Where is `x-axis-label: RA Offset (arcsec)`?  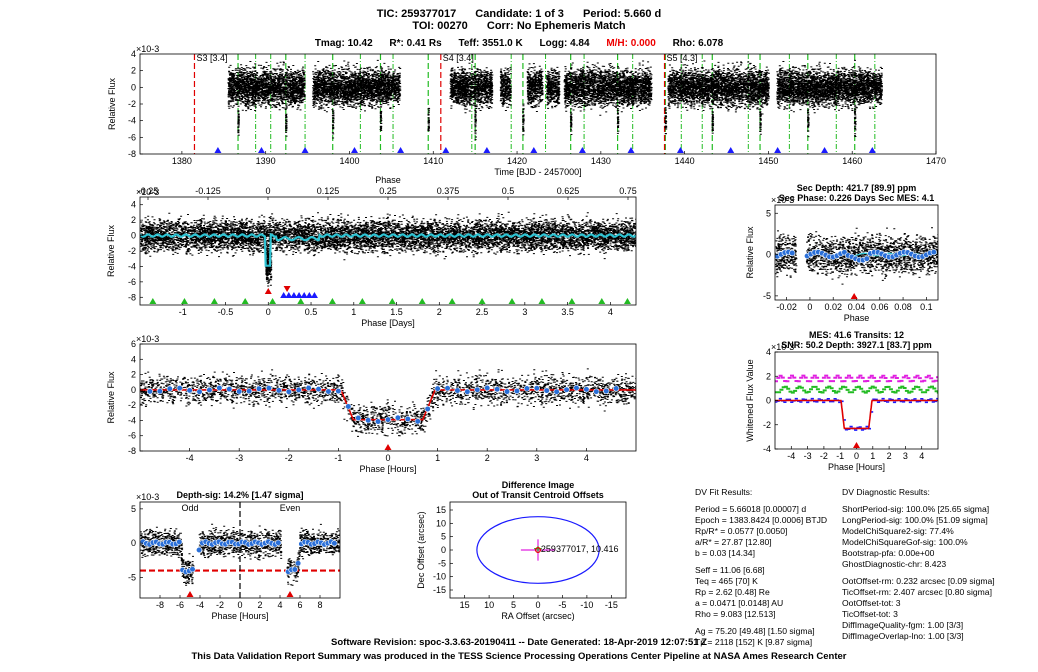
x-axis-label: RA Offset (arcsec) is located at coordinates (537, 616).